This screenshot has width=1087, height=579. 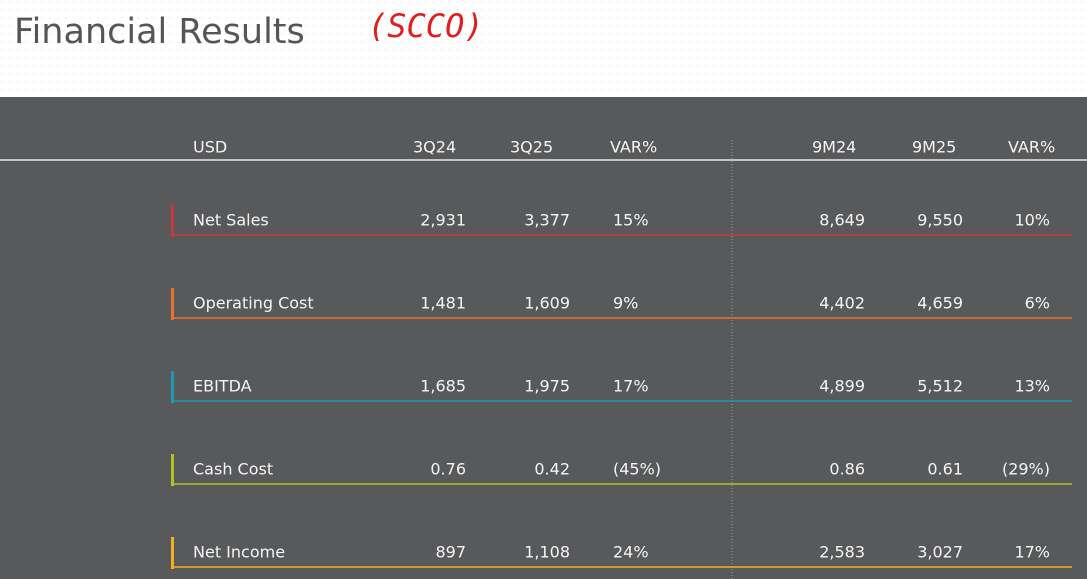 I want to click on cell-value: 0.86, so click(x=847, y=469).